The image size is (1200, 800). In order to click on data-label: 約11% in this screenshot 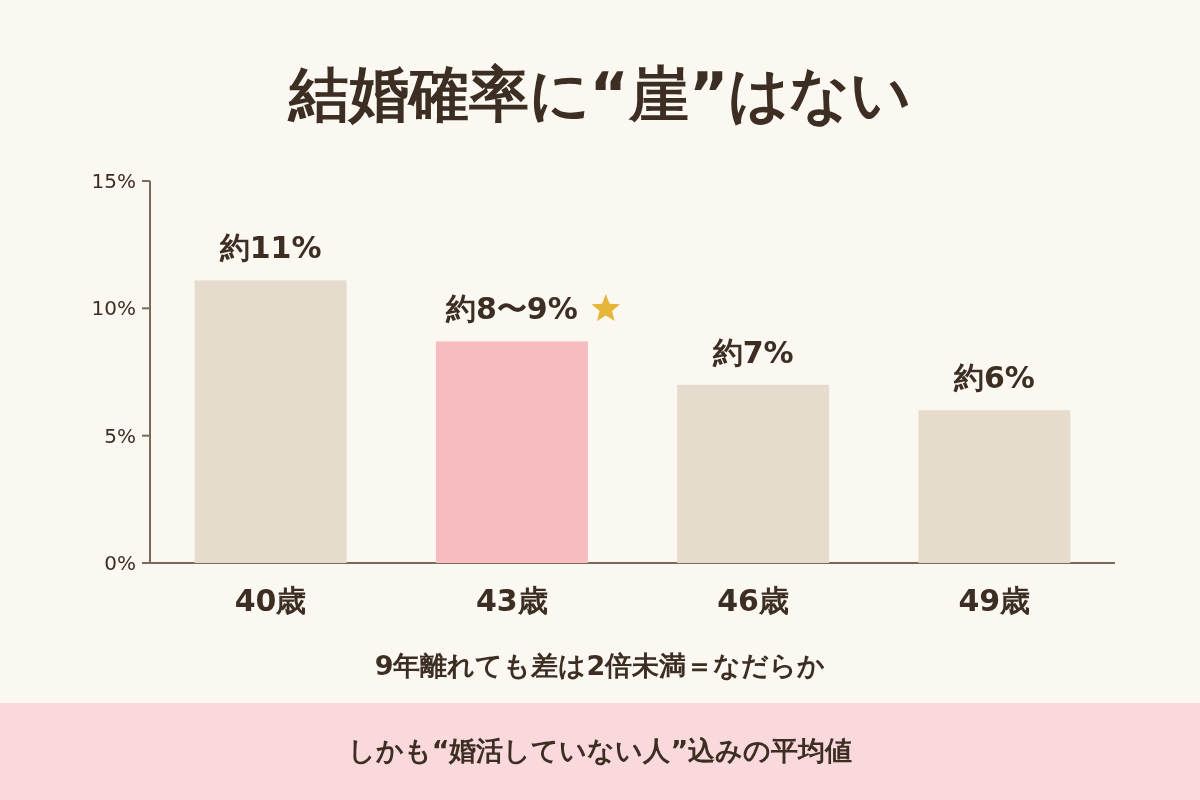, I will do `click(270, 248)`.